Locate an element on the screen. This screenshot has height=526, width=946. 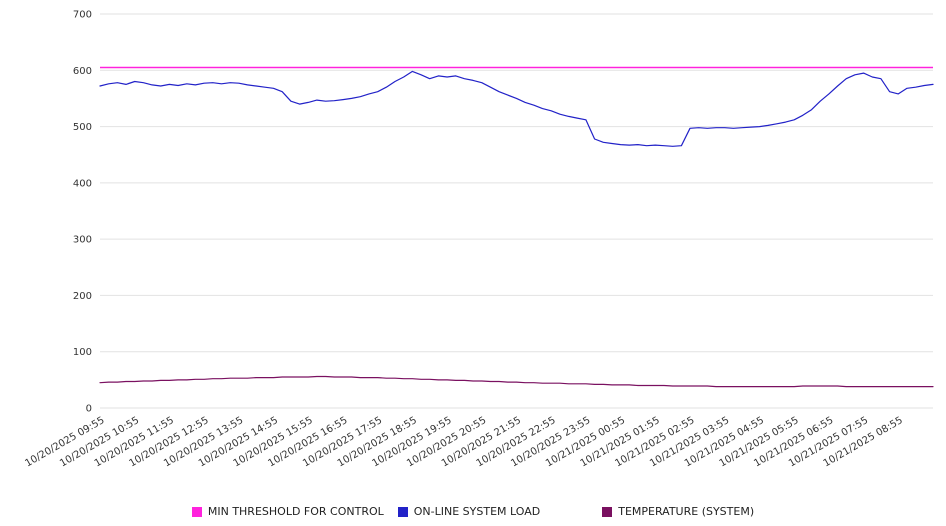
legend-swatch-temperature-icon is located at coordinates (607, 511).